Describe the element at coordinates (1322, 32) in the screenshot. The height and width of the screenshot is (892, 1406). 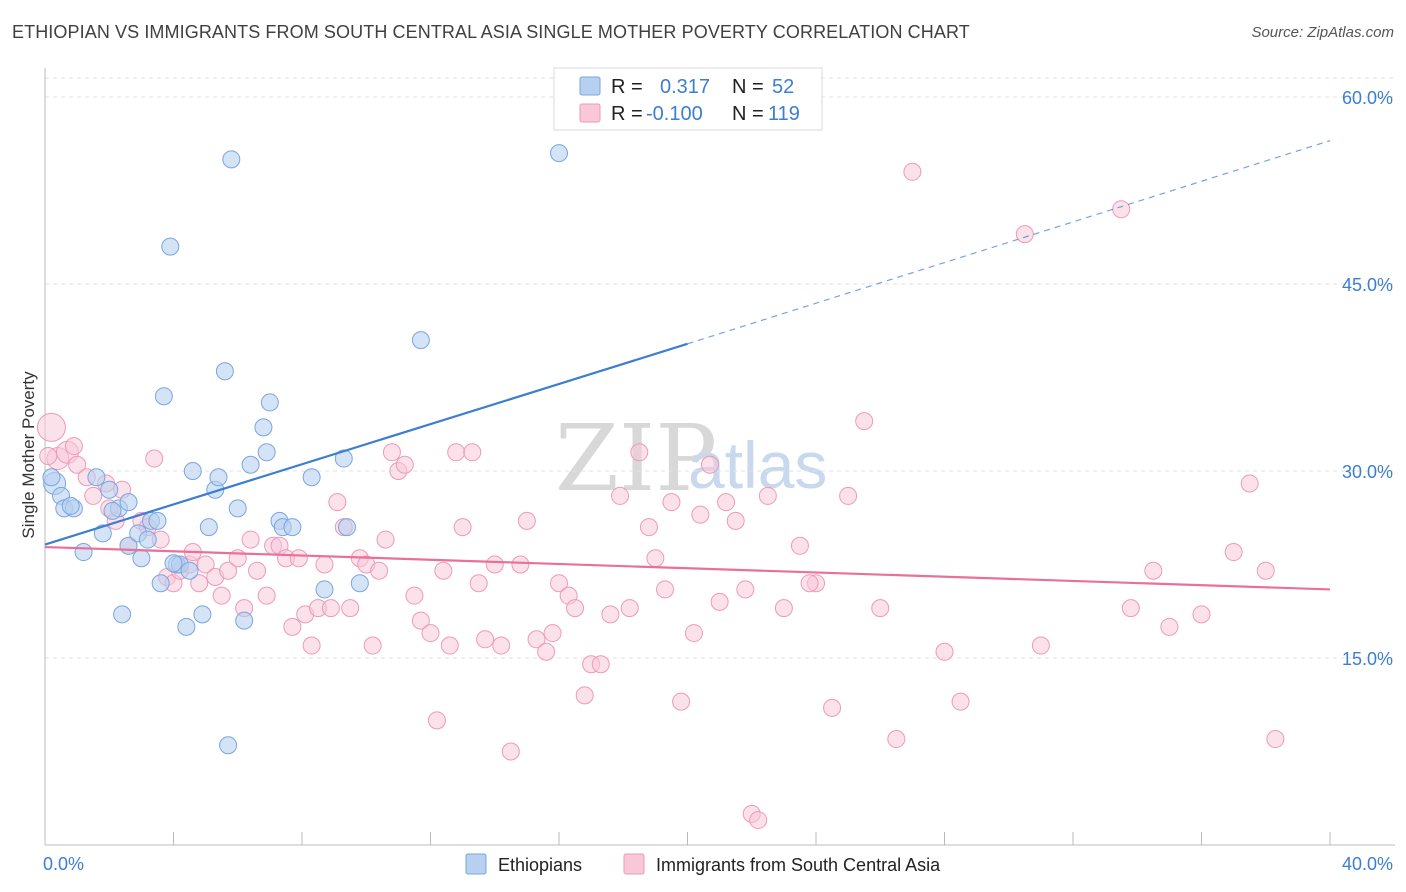
I see `source-credit: Source: ZipAtlas.com` at that location.